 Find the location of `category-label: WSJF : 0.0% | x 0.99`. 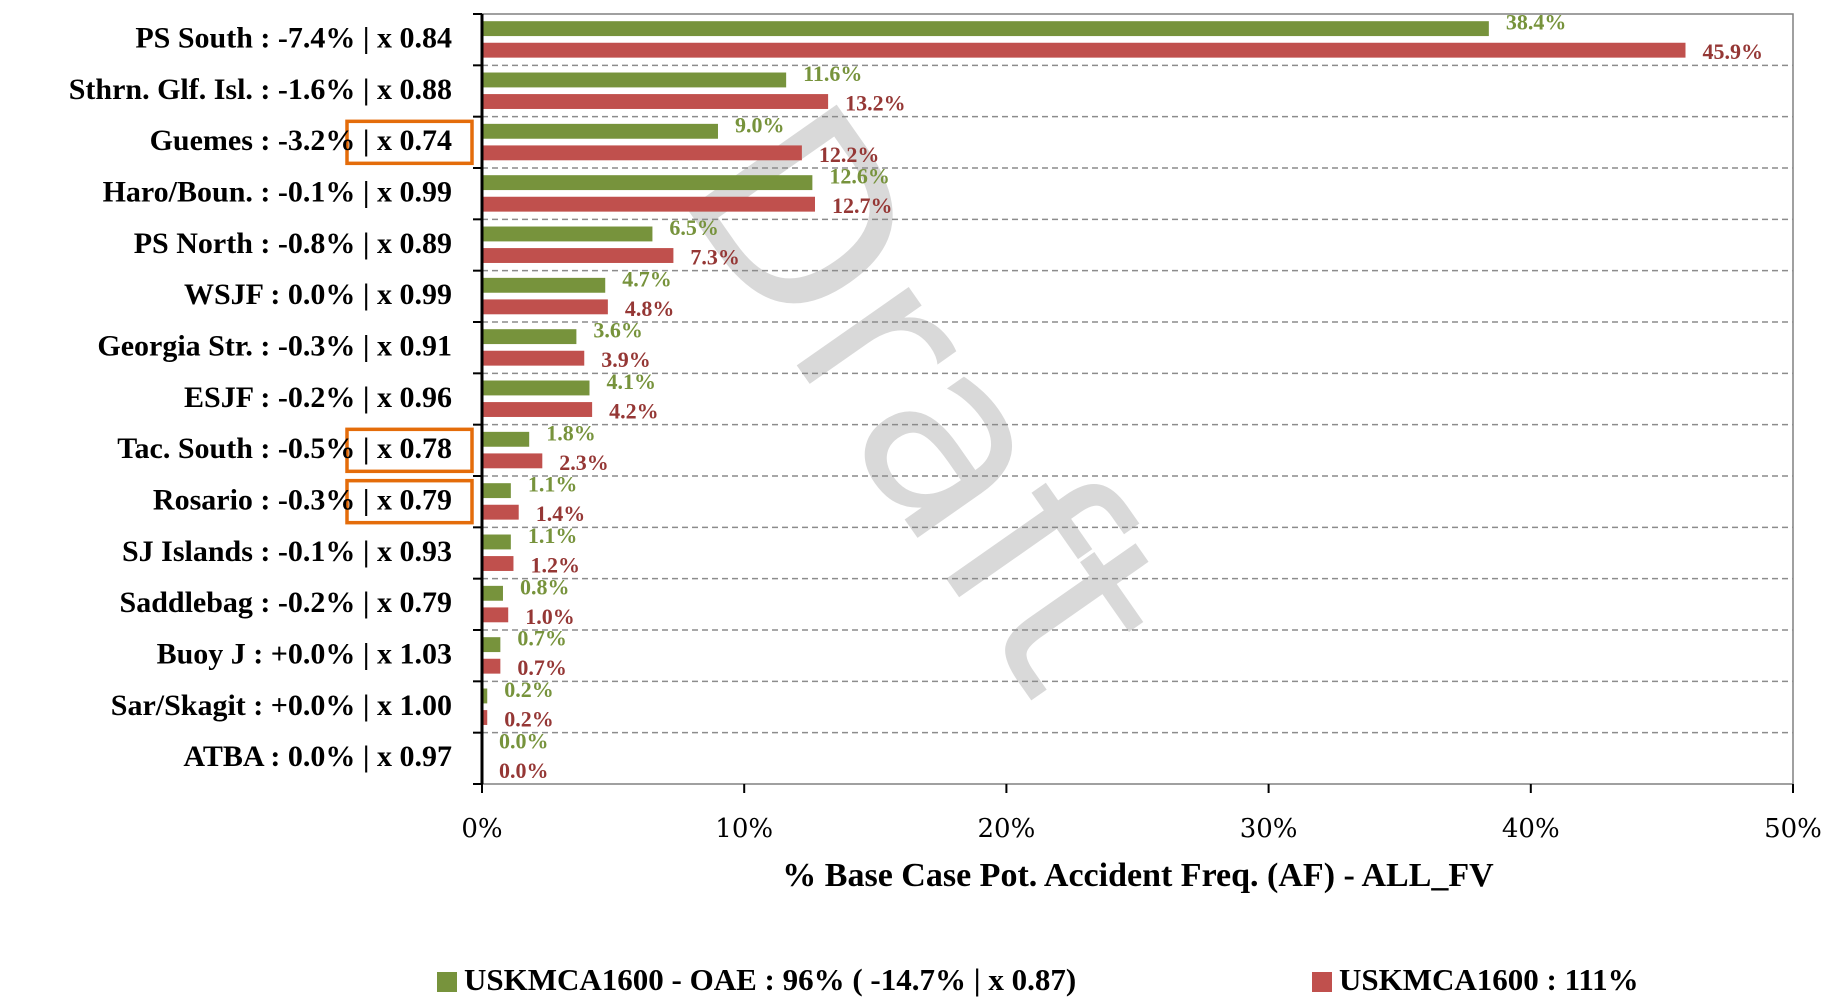

category-label: WSJF : 0.0% | x 0.99 is located at coordinates (318, 294).